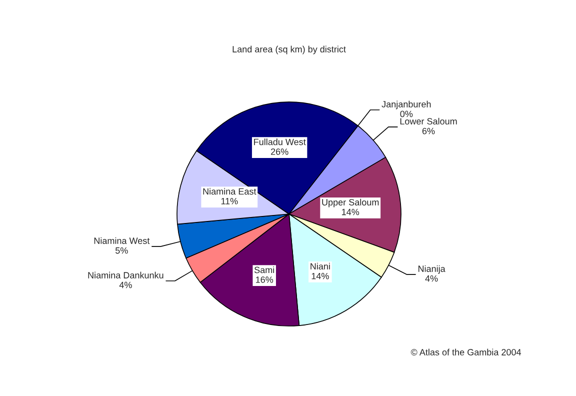  What do you see at coordinates (428, 131) in the screenshot?
I see `data-label: 6%` at bounding box center [428, 131].